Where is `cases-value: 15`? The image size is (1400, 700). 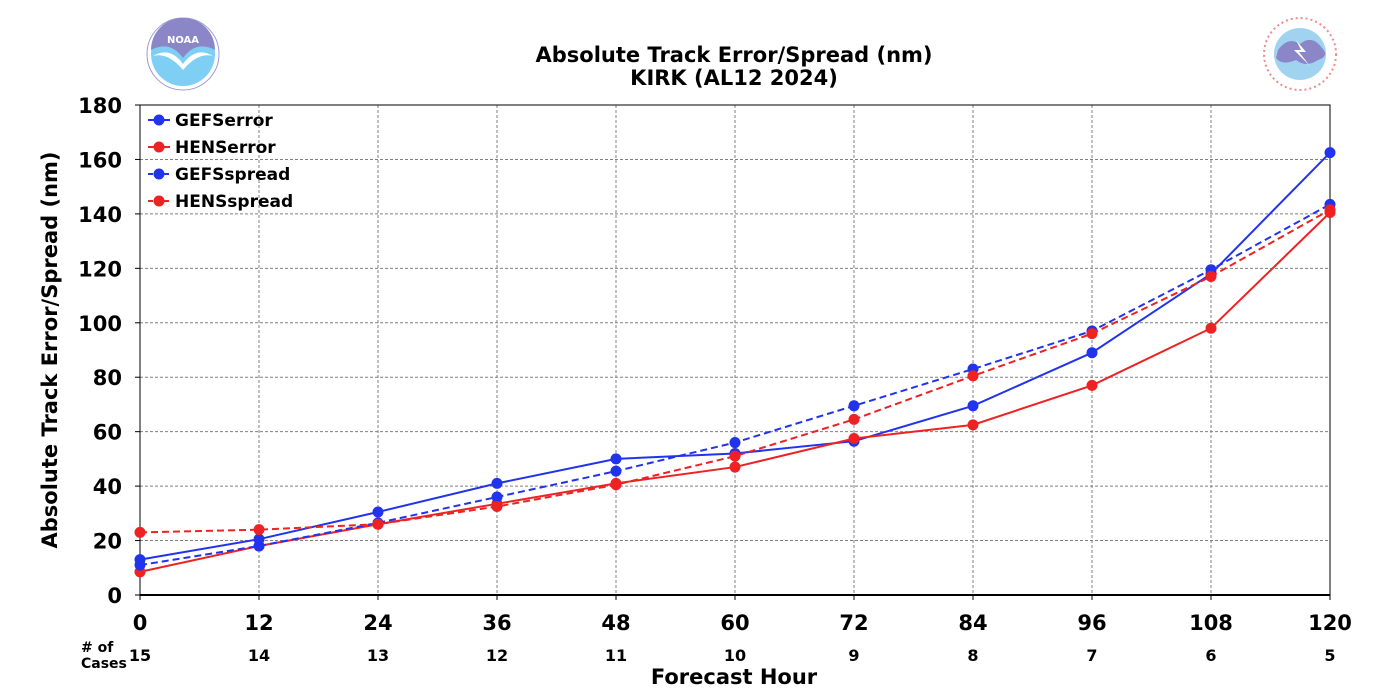
cases-value: 15 is located at coordinates (140, 655).